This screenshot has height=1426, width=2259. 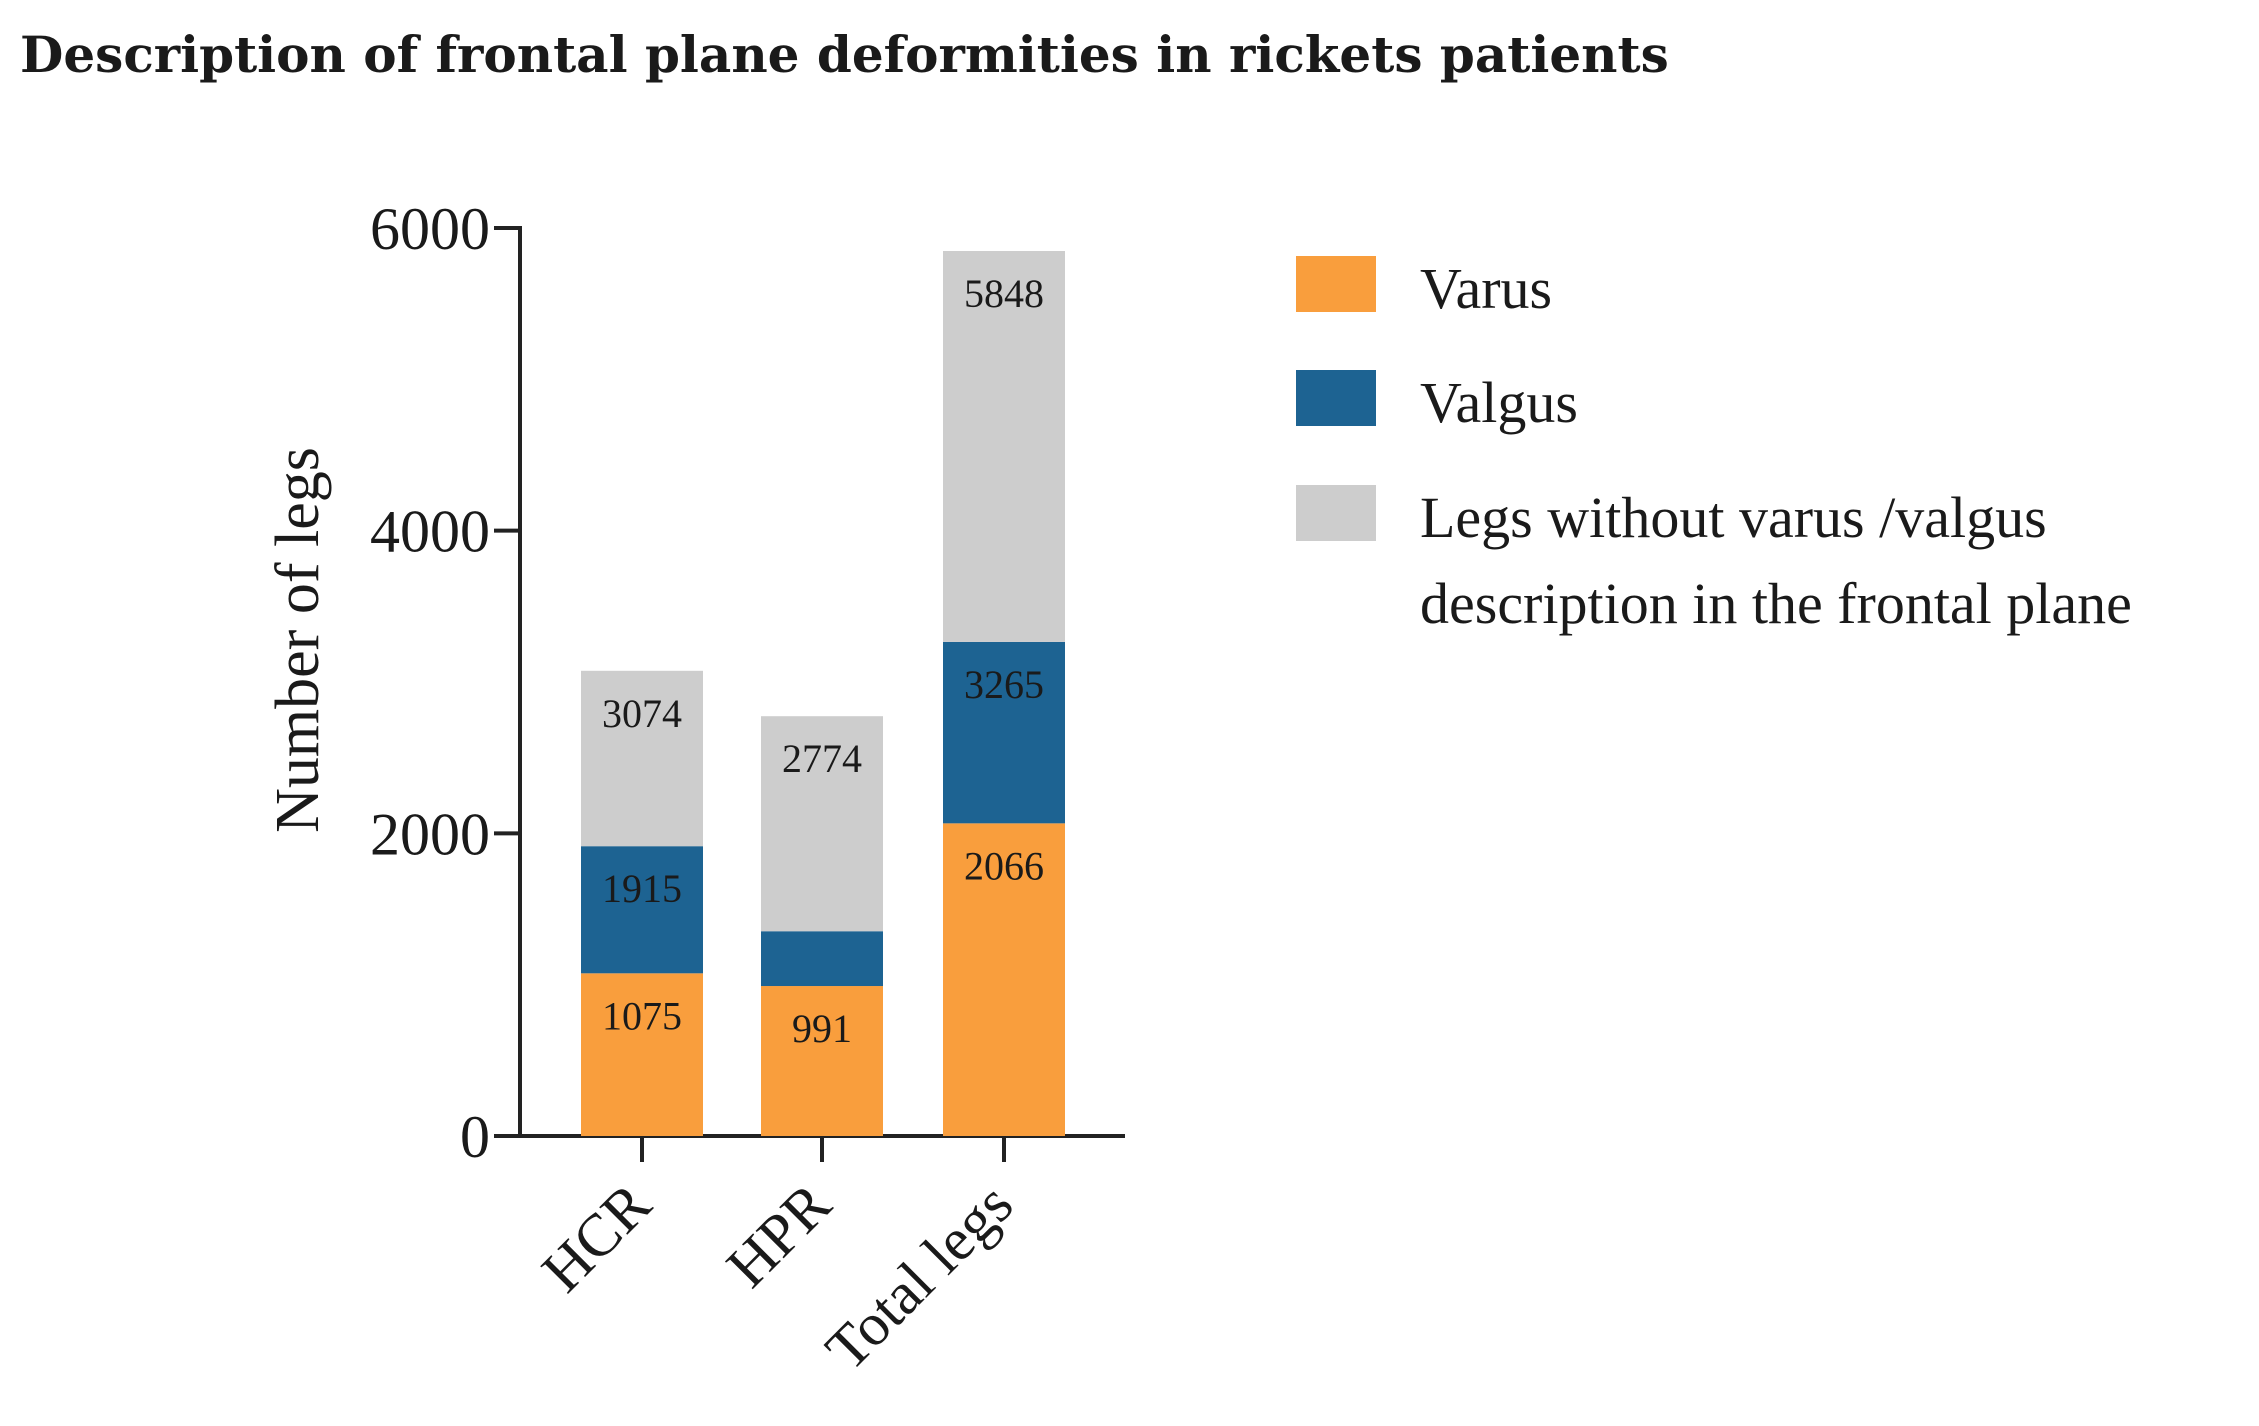 I want to click on data-label: 1075, so click(x=642, y=1015).